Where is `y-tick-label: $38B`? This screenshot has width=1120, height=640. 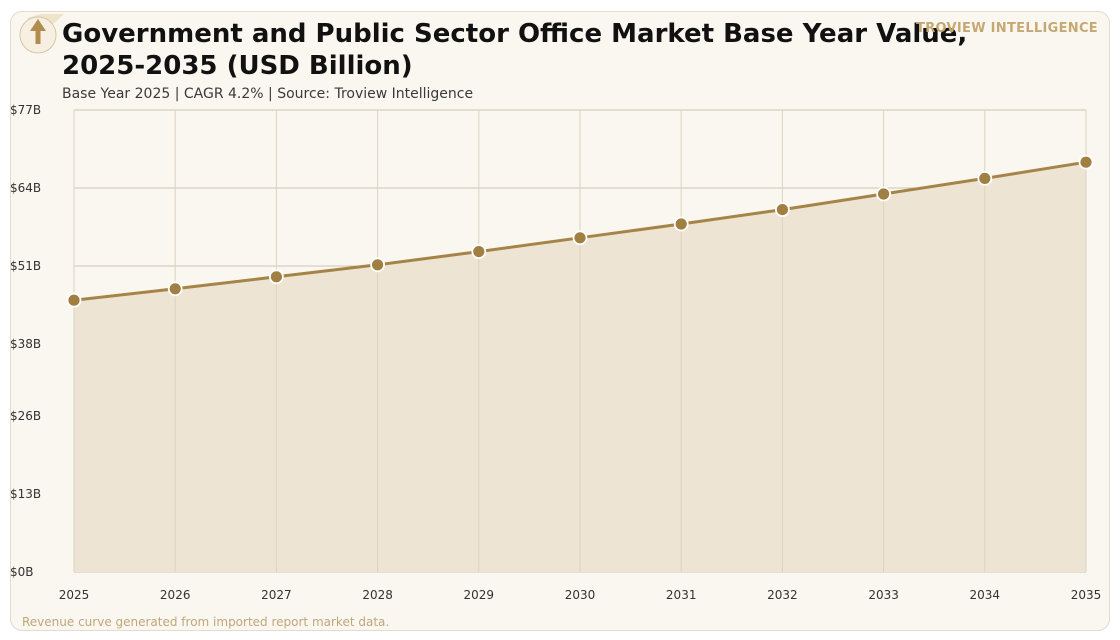 y-tick-label: $38B is located at coordinates (25, 344).